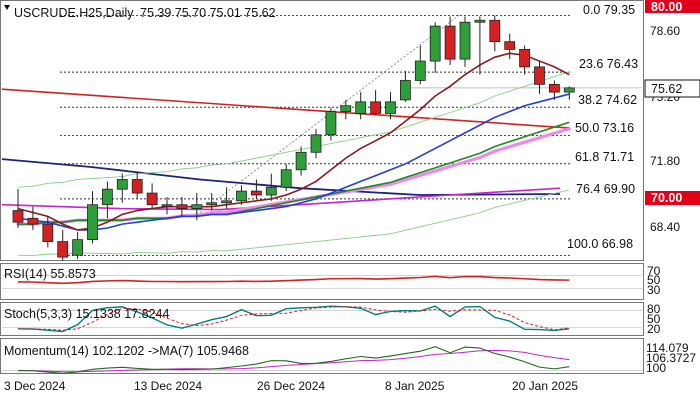 The width and height of the screenshot is (700, 400). I want to click on current-price-label: 75.62, so click(666, 89).